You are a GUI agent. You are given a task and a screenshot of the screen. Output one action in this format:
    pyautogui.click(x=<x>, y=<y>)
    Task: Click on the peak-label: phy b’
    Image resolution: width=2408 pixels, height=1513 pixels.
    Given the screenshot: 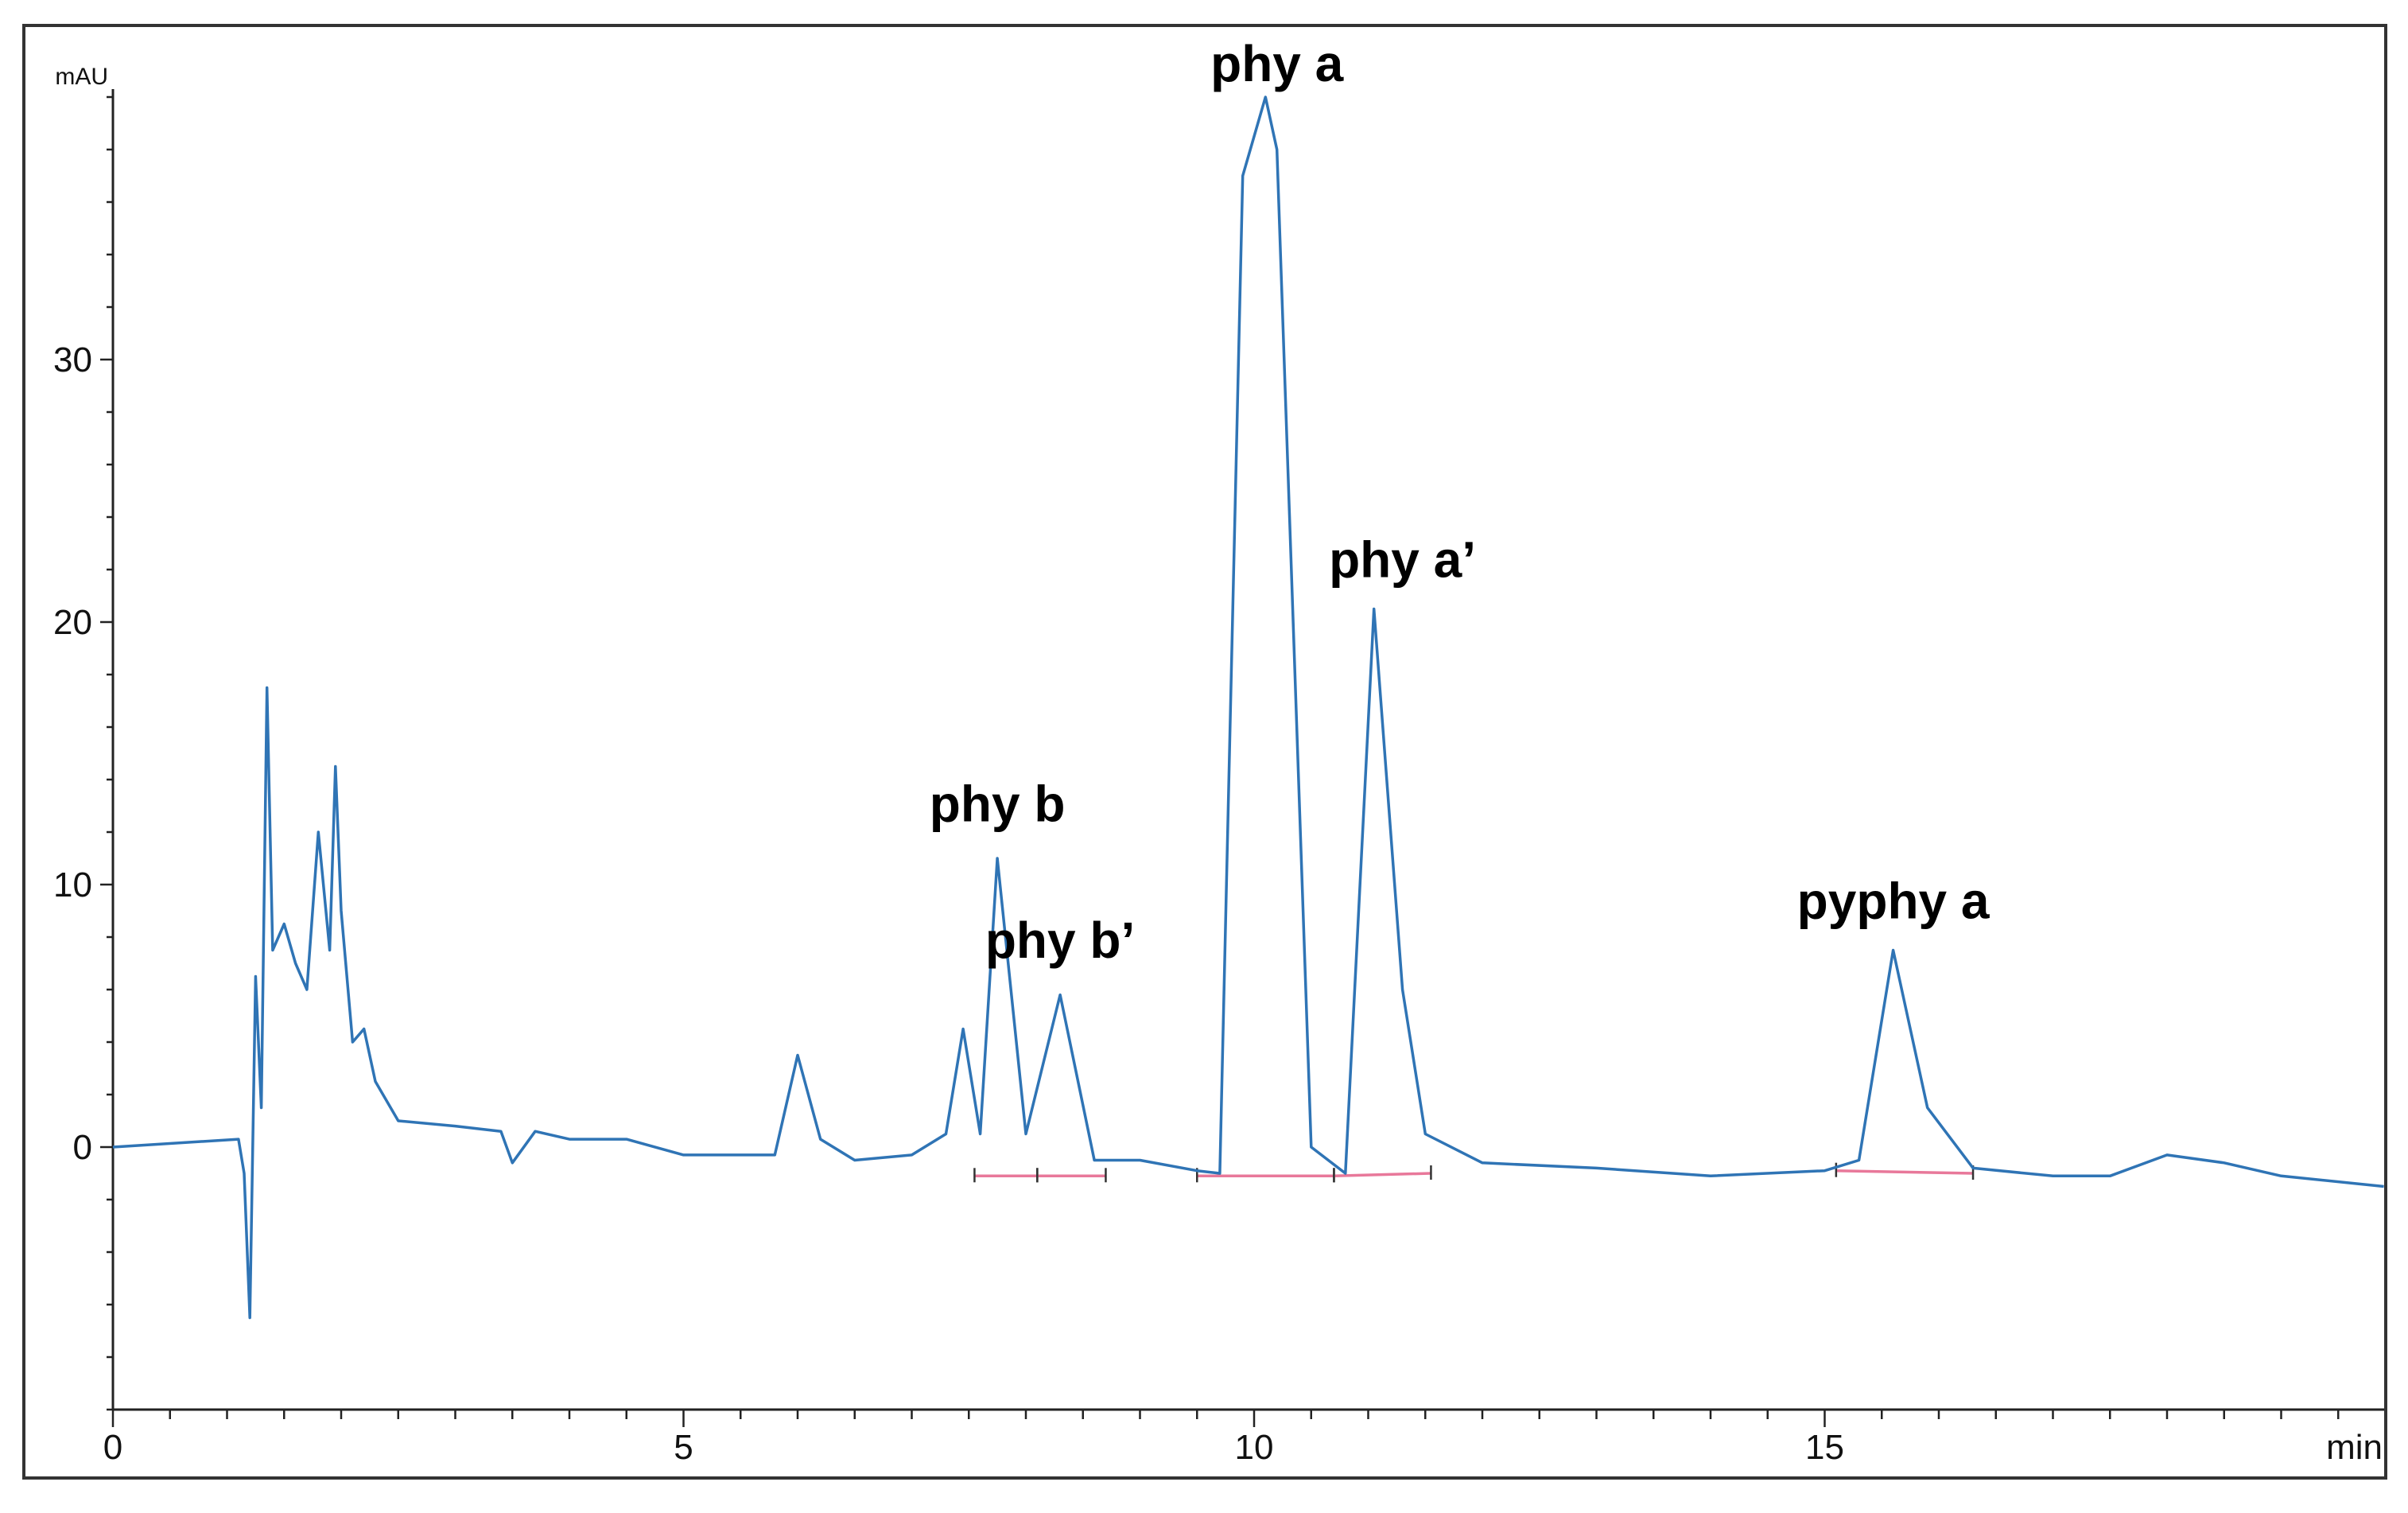 What is the action you would take?
    pyautogui.click(x=1060, y=941)
    